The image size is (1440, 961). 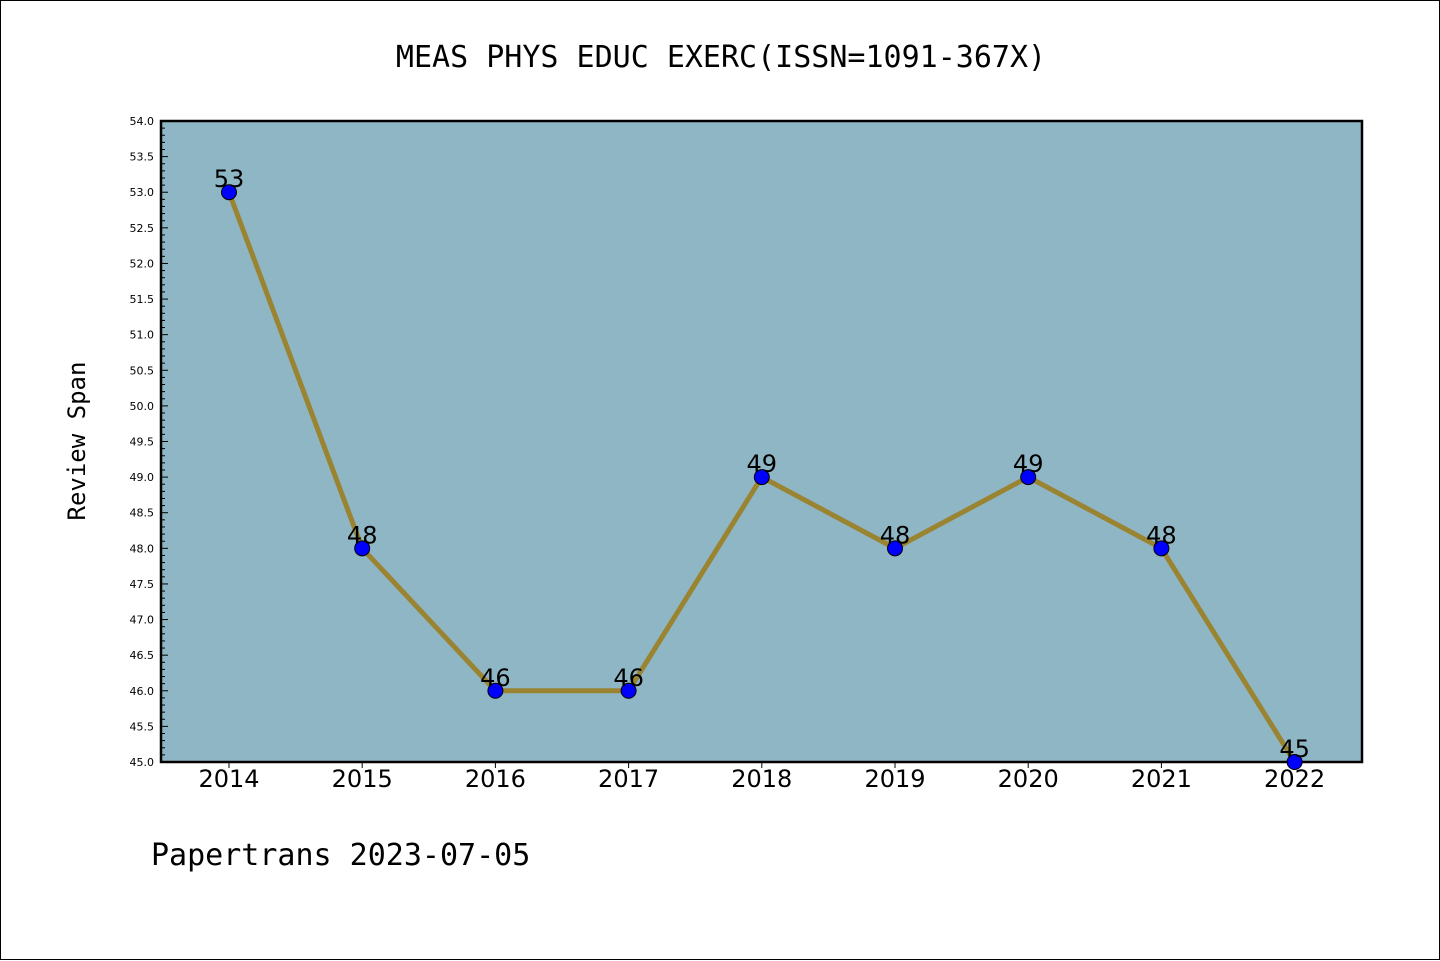 I want to click on x-tick-label: 2015, so click(x=362, y=779).